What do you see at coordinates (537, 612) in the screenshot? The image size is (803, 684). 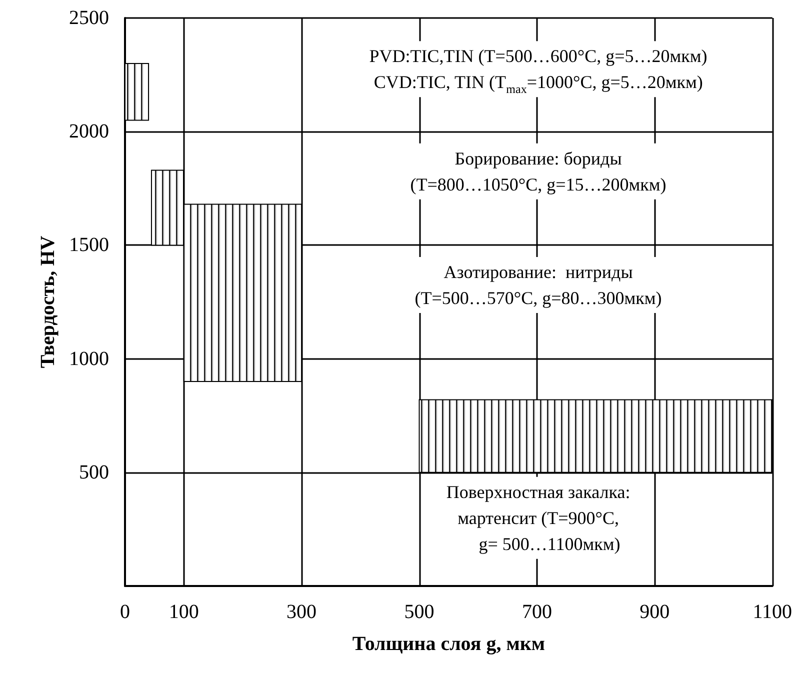 I see `x-tick-label: 700` at bounding box center [537, 612].